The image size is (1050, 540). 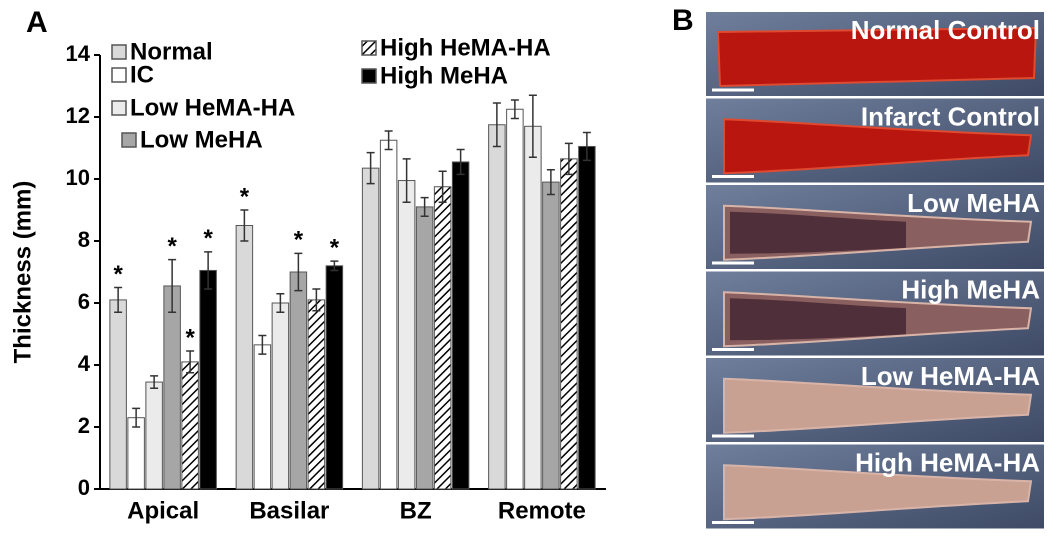 I want to click on photo-label: Low HeMA-HA, so click(x=950, y=376).